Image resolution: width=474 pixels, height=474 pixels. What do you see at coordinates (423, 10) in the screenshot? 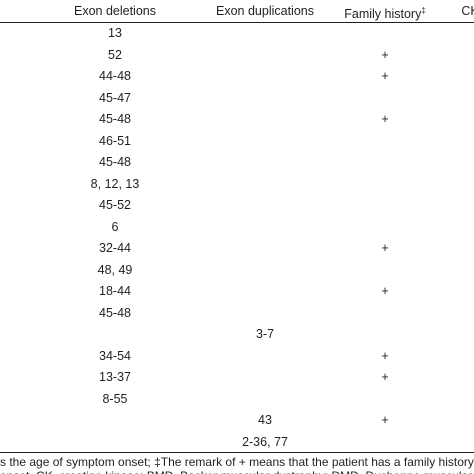
I see `header-footnote-mark: ‡` at bounding box center [423, 10].